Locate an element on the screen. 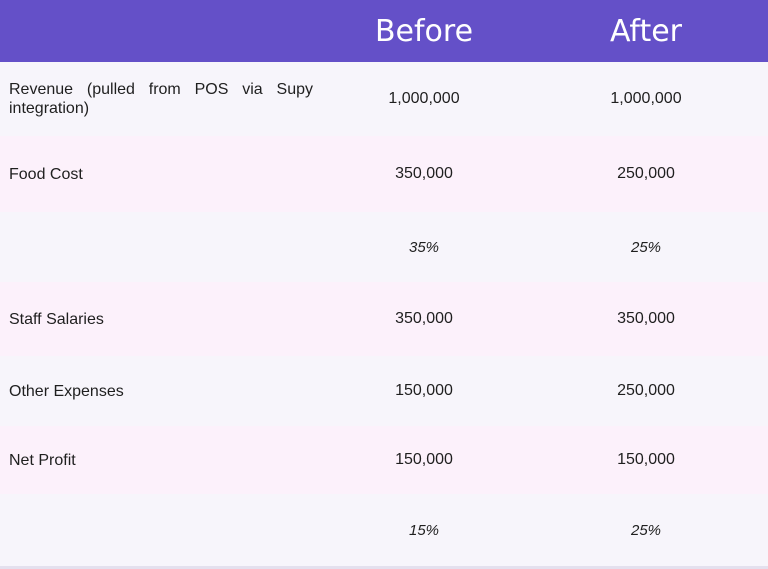  header-after: After is located at coordinates (646, 31).